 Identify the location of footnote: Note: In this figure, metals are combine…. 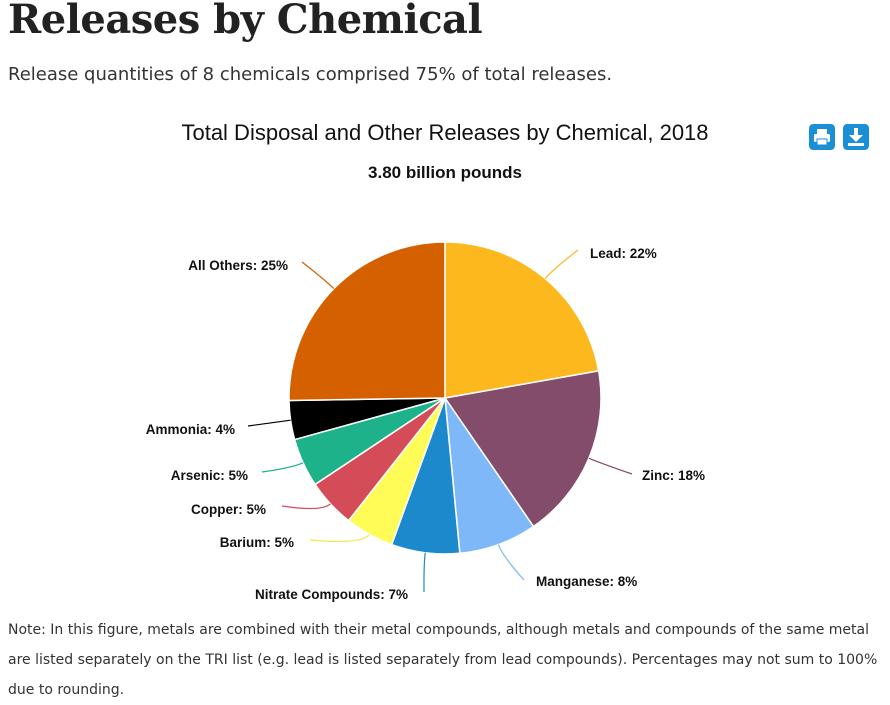
(443, 660).